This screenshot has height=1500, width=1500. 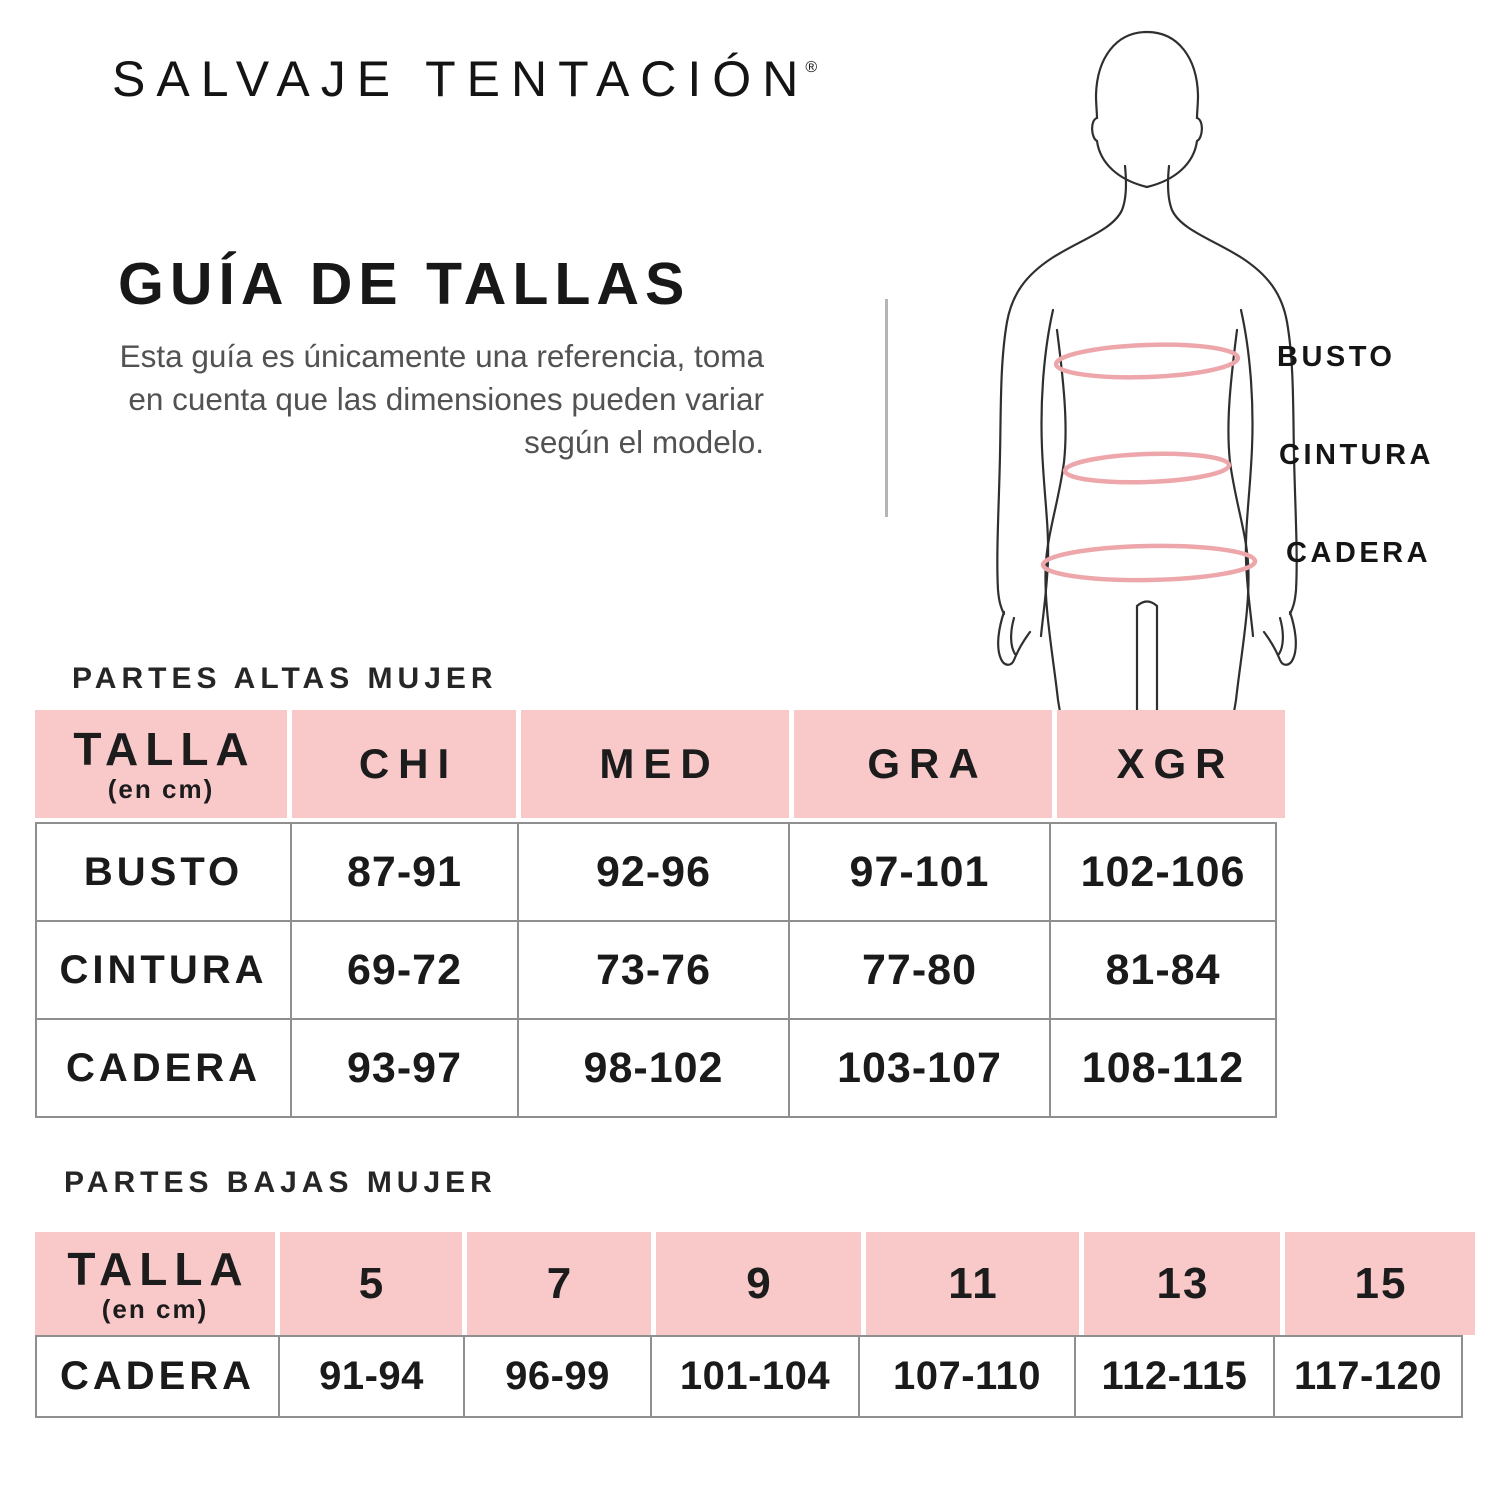 I want to click on table-header-row: TALLA (en cm) CHI MED GRA XGR, so click(x=660, y=764).